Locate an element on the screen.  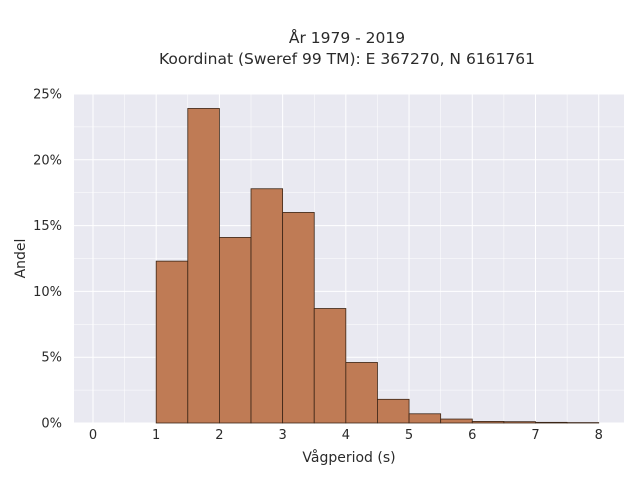
x-tick-label: 5 is located at coordinates (409, 435).